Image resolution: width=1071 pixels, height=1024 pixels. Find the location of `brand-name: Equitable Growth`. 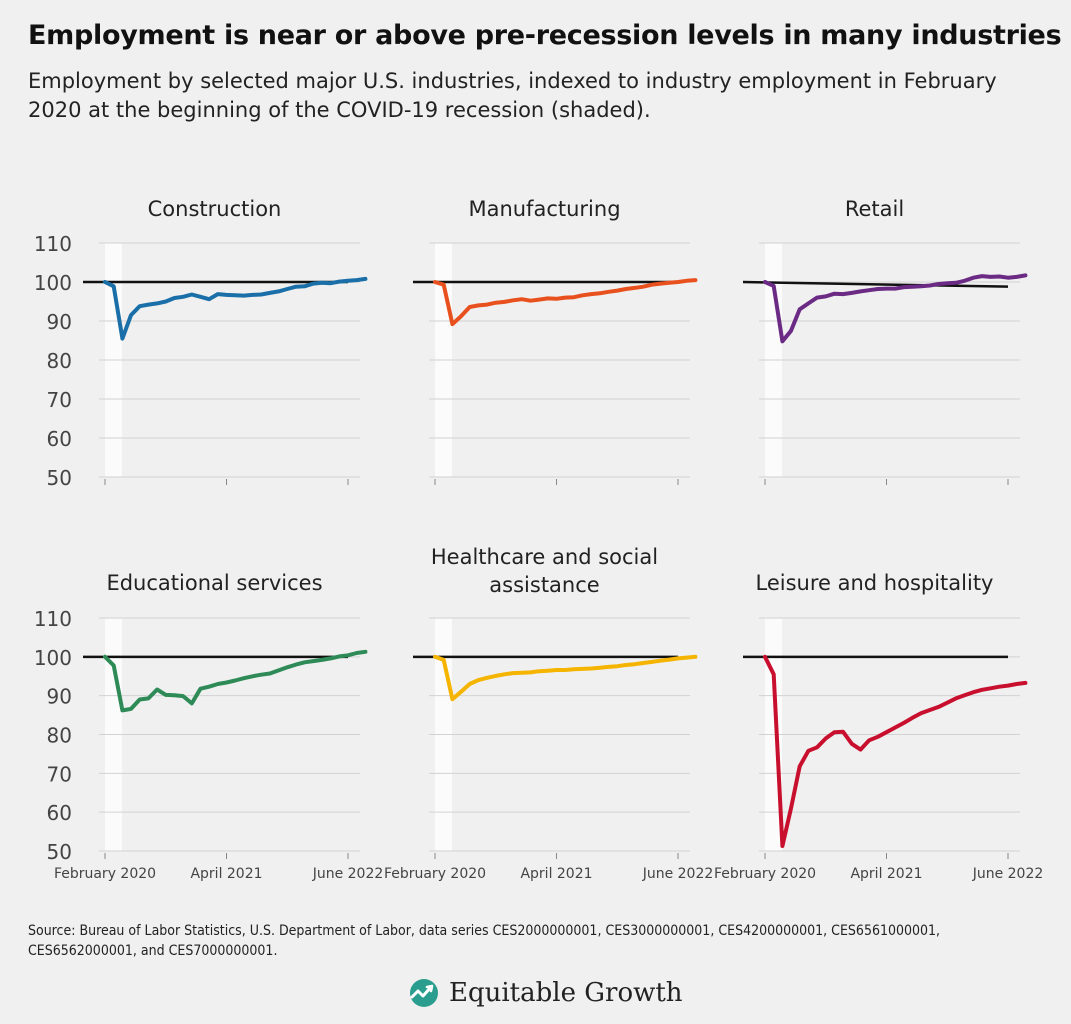

brand-name: Equitable Growth is located at coordinates (566, 993).